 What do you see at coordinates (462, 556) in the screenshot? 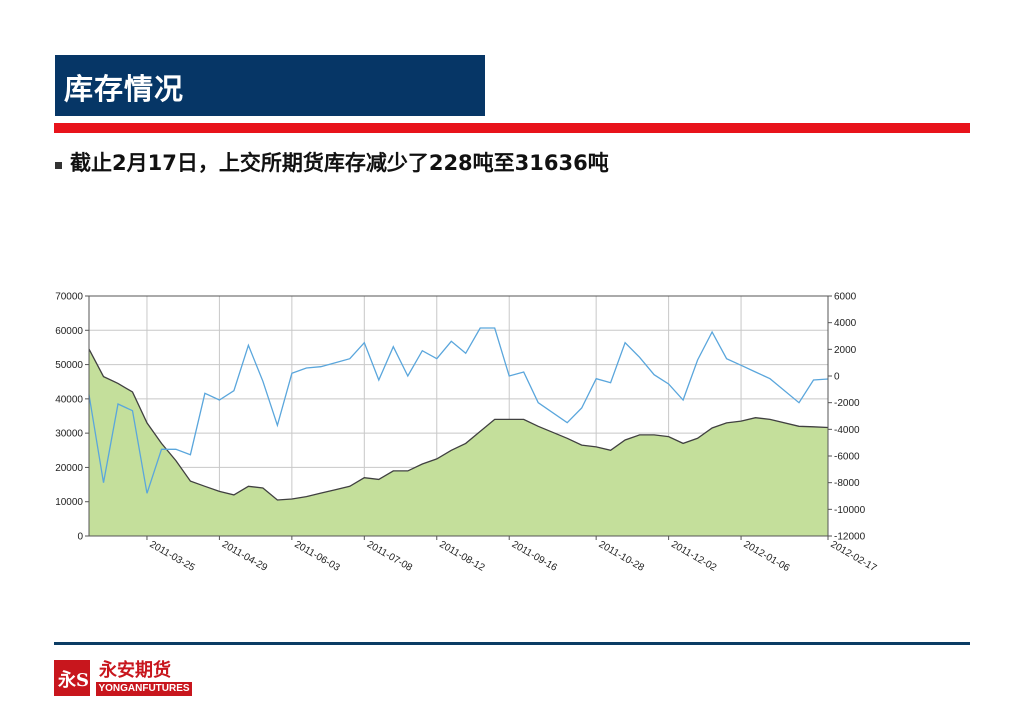
I see `x-tick-label: 2011-08-12` at bounding box center [462, 556].